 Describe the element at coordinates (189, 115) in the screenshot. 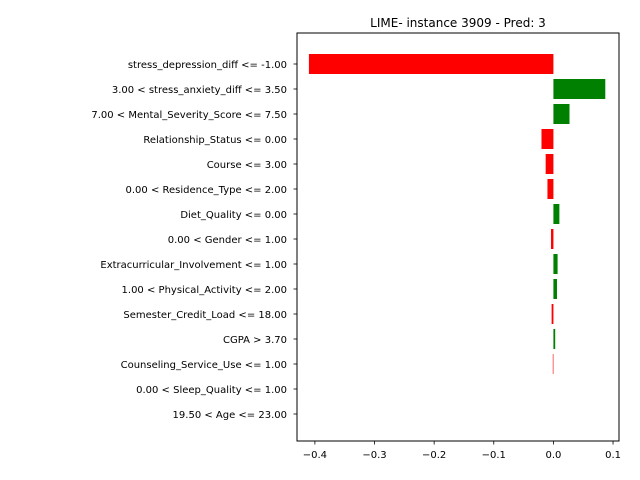

I see `y-tick-label: 7.00 < Mental_Severity_Score <= 7.50` at that location.